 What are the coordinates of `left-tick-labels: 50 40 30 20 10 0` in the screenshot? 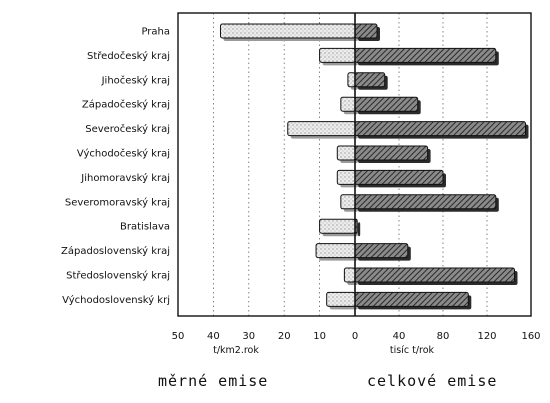 It's located at (265, 336).